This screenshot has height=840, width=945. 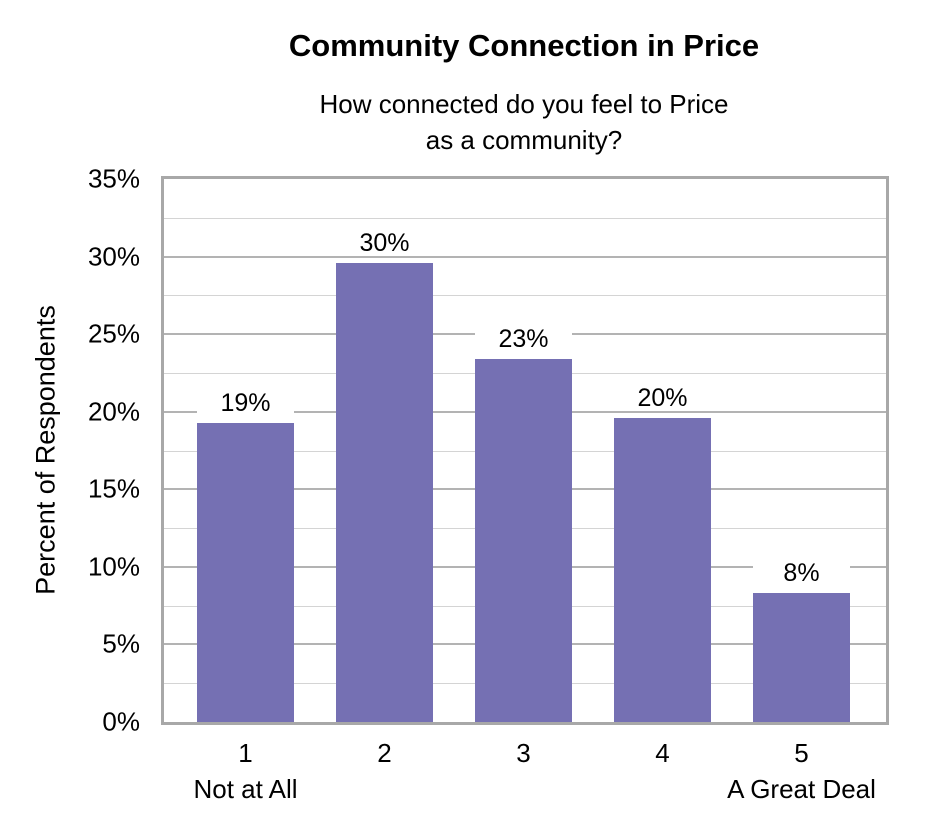 I want to click on x-tick-label: 3, so click(x=523, y=753).